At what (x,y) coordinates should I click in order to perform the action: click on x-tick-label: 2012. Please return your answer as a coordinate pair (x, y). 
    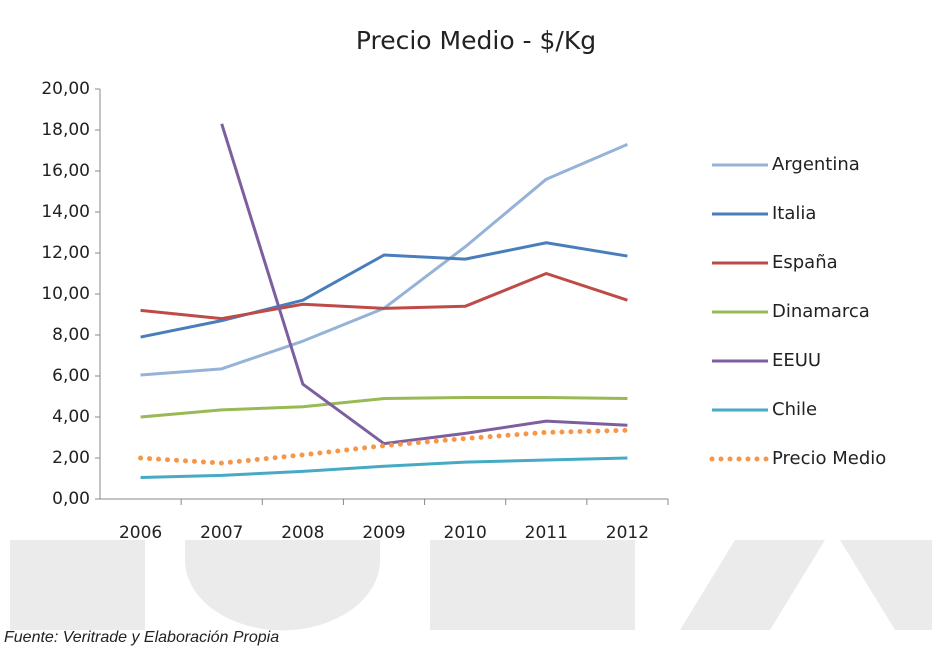
    Looking at the image, I should click on (627, 533).